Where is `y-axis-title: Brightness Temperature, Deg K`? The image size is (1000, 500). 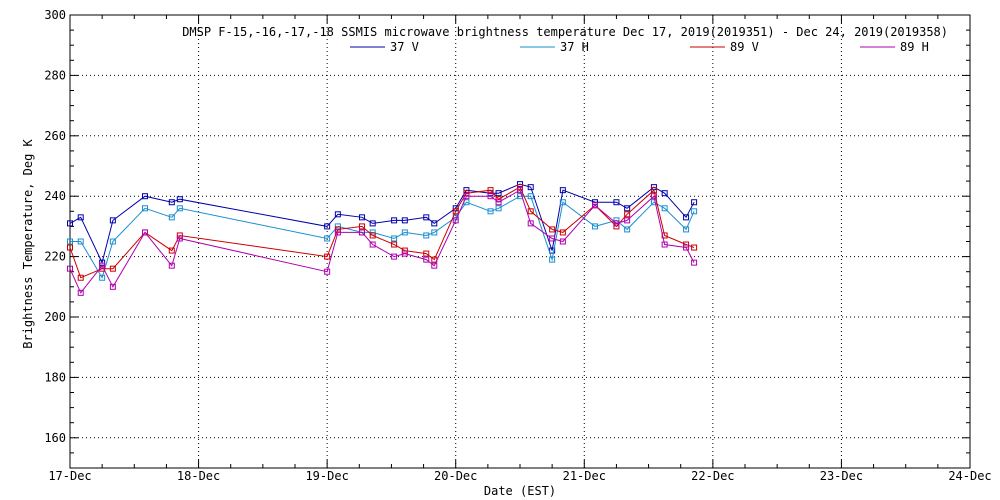 y-axis-title: Brightness Temperature, Deg K is located at coordinates (28, 243).